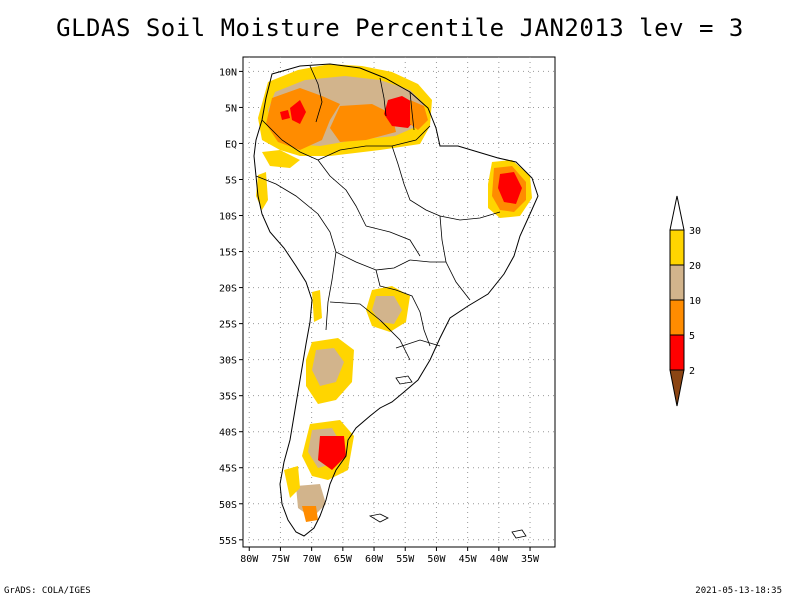 This screenshot has width=800, height=600. What do you see at coordinates (374, 559) in the screenshot?
I see `lon-tick-label: 60W` at bounding box center [374, 559].